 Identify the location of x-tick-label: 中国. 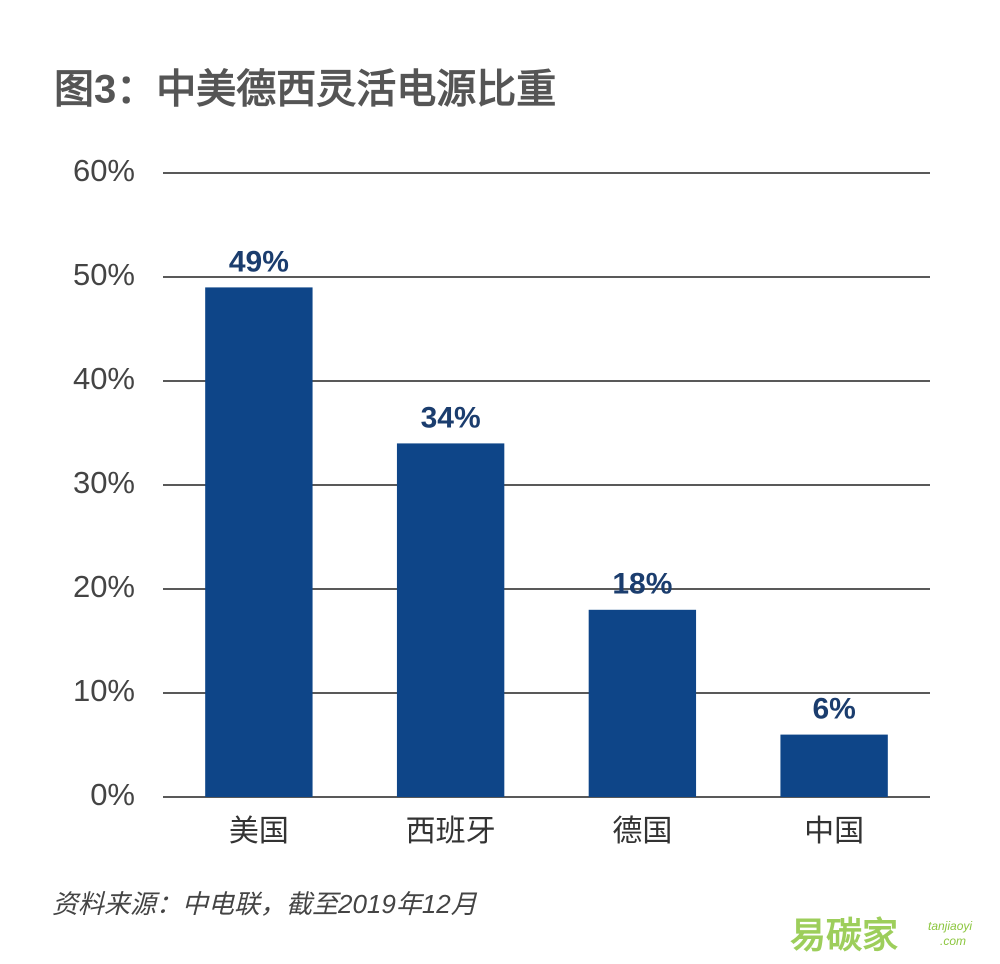
(834, 831).